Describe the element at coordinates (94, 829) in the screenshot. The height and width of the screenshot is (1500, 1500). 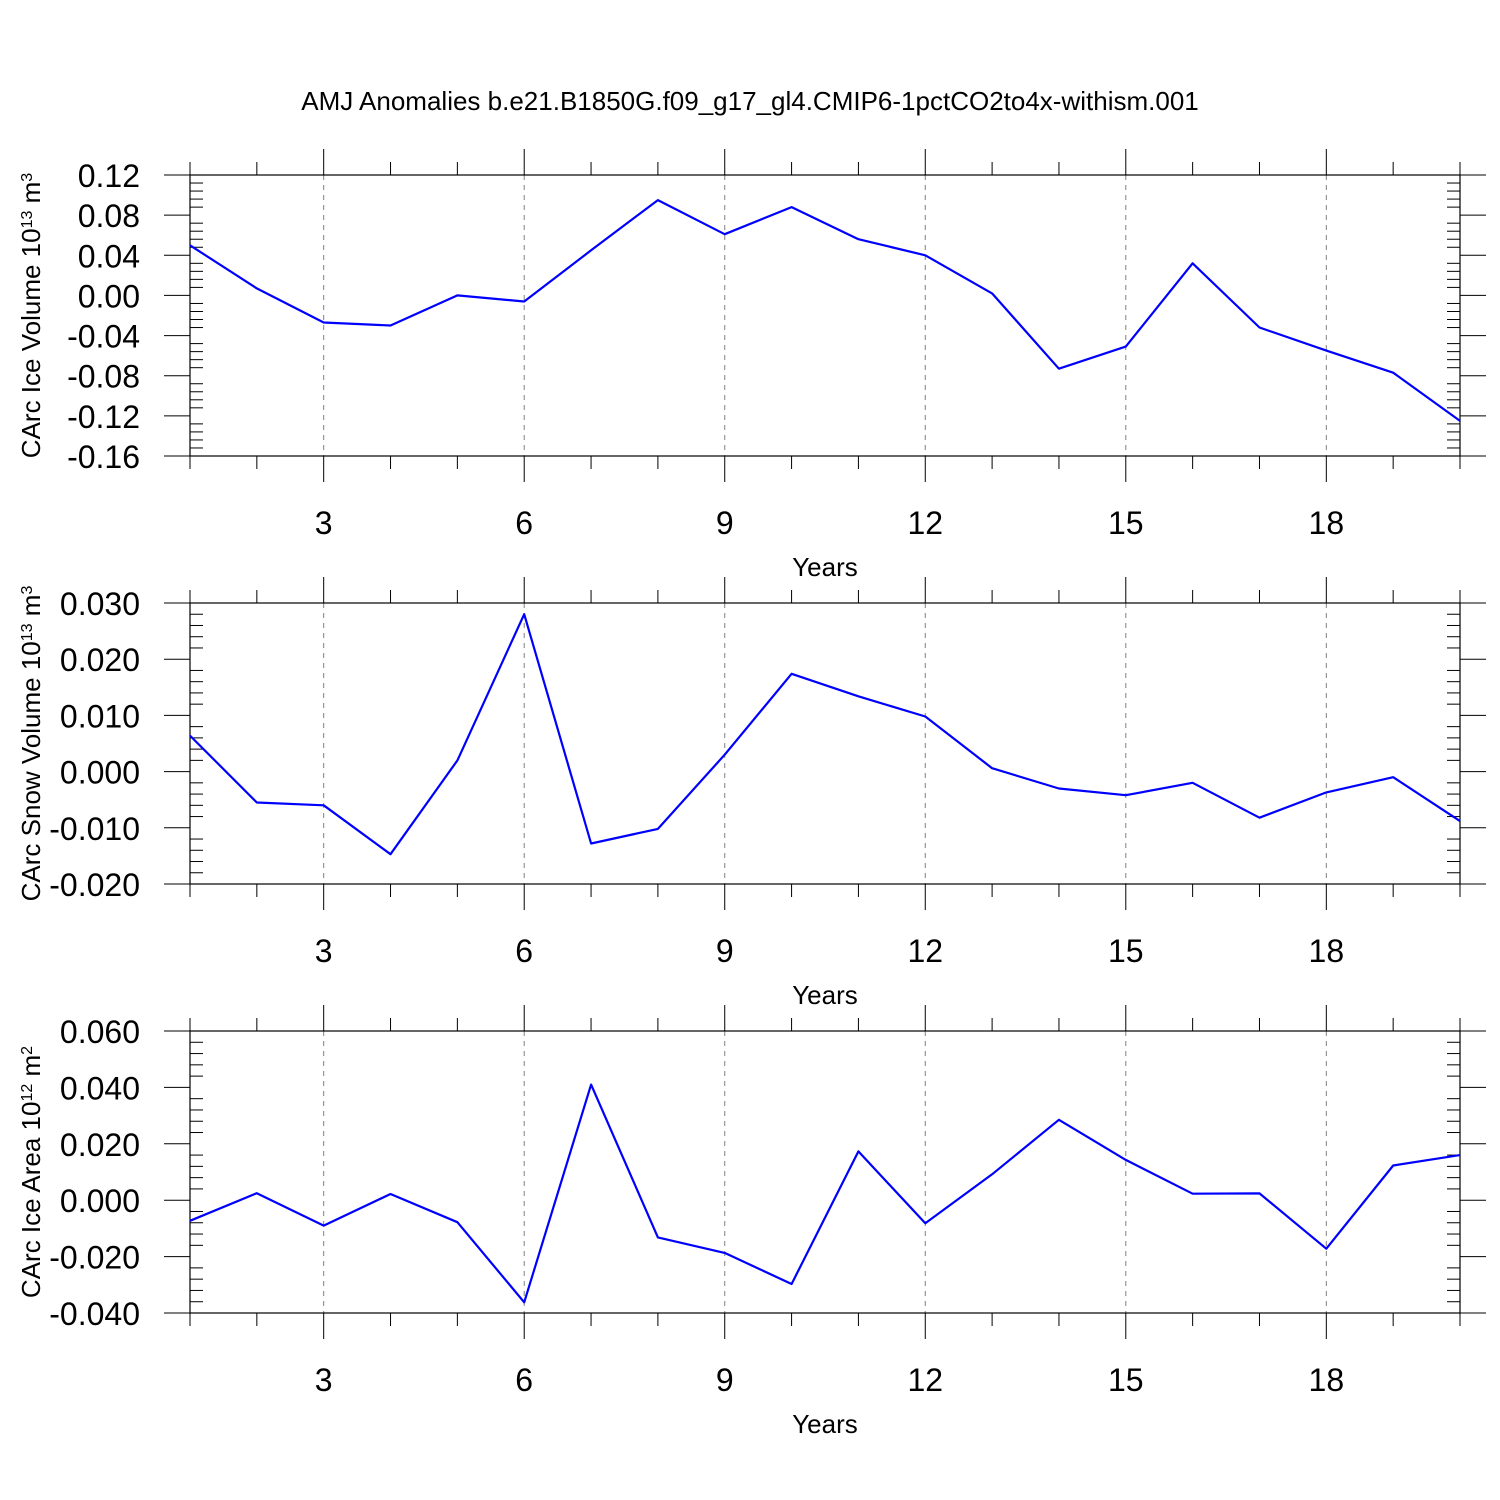
I see `y-tick-label: -0.010` at that location.